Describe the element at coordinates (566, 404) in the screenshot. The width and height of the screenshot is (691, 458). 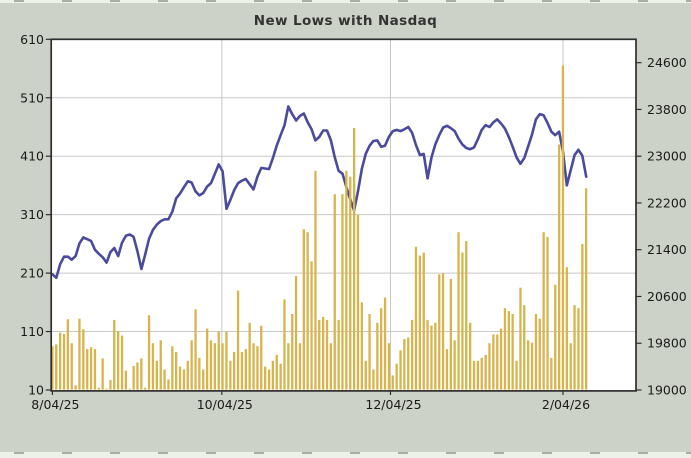
I see `svg-text: 2/04/26` at that location.